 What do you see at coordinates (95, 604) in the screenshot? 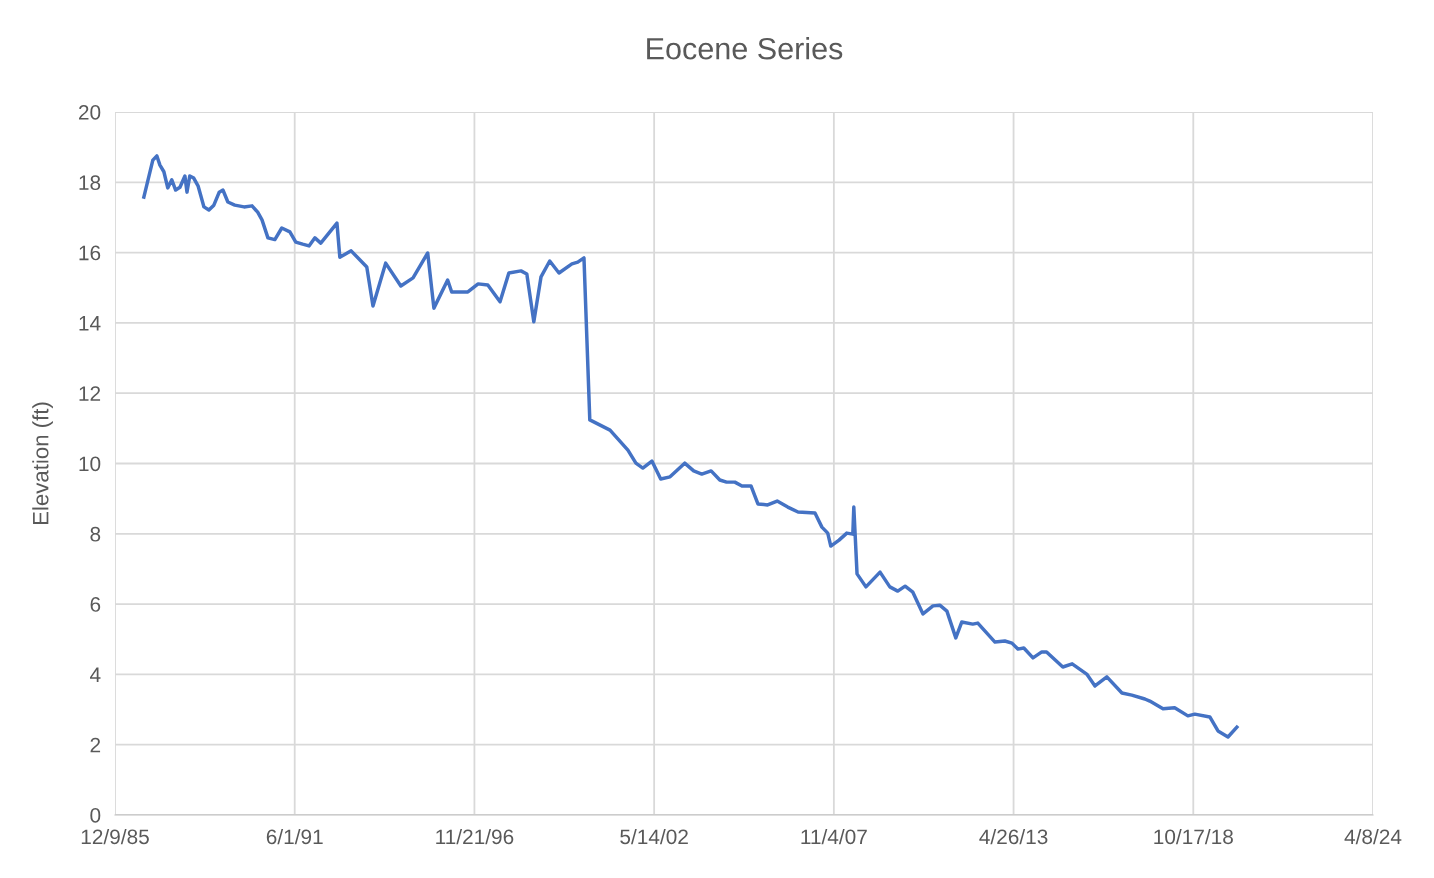
I see `y-tick-label: 6` at bounding box center [95, 604].